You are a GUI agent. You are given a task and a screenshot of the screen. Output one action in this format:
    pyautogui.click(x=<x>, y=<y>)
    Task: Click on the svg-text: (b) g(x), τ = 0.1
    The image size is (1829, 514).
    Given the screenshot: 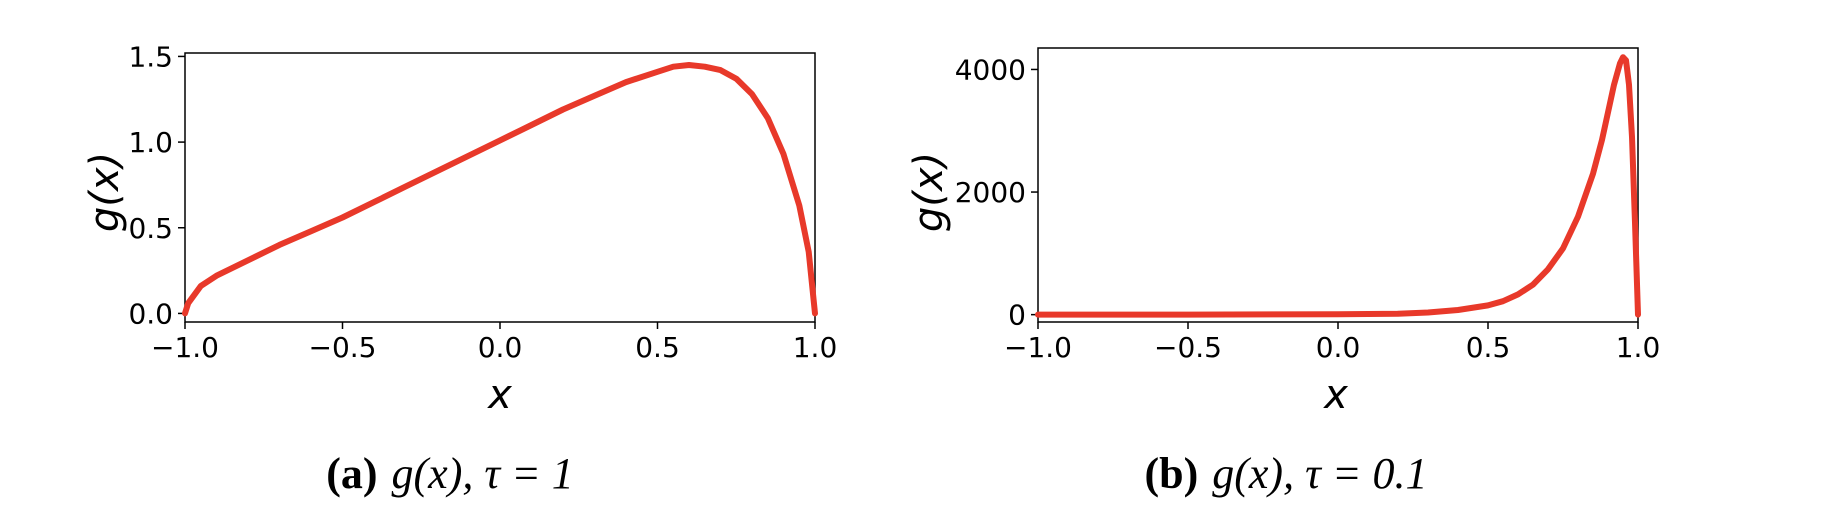 What is the action you would take?
    pyautogui.click(x=1285, y=473)
    